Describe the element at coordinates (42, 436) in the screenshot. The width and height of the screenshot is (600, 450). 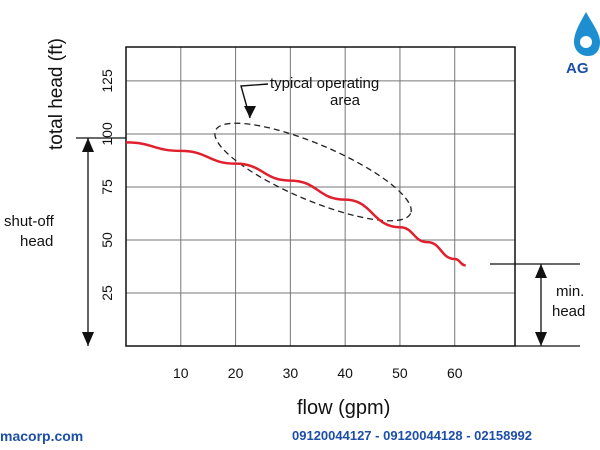
I see `footer-website: macorp.com` at that location.